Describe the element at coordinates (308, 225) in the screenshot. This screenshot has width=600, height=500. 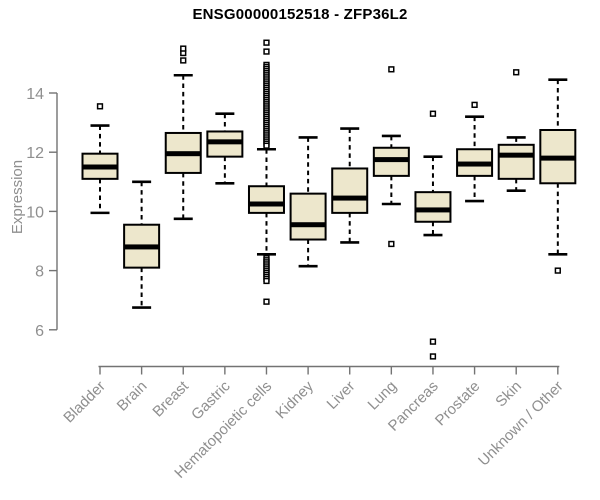
I see `median-line-kidney` at that location.